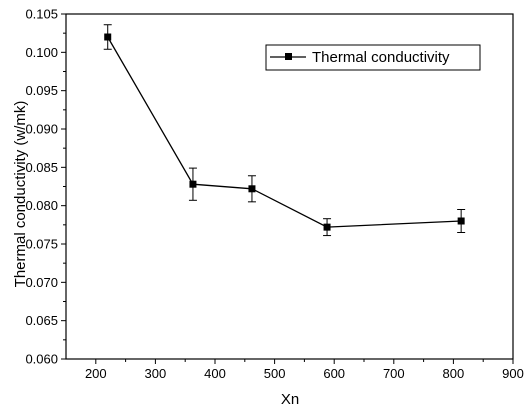 The image size is (525, 411). Describe the element at coordinates (41, 129) in the screenshot. I see `y-tick-label: 0.090` at that location.